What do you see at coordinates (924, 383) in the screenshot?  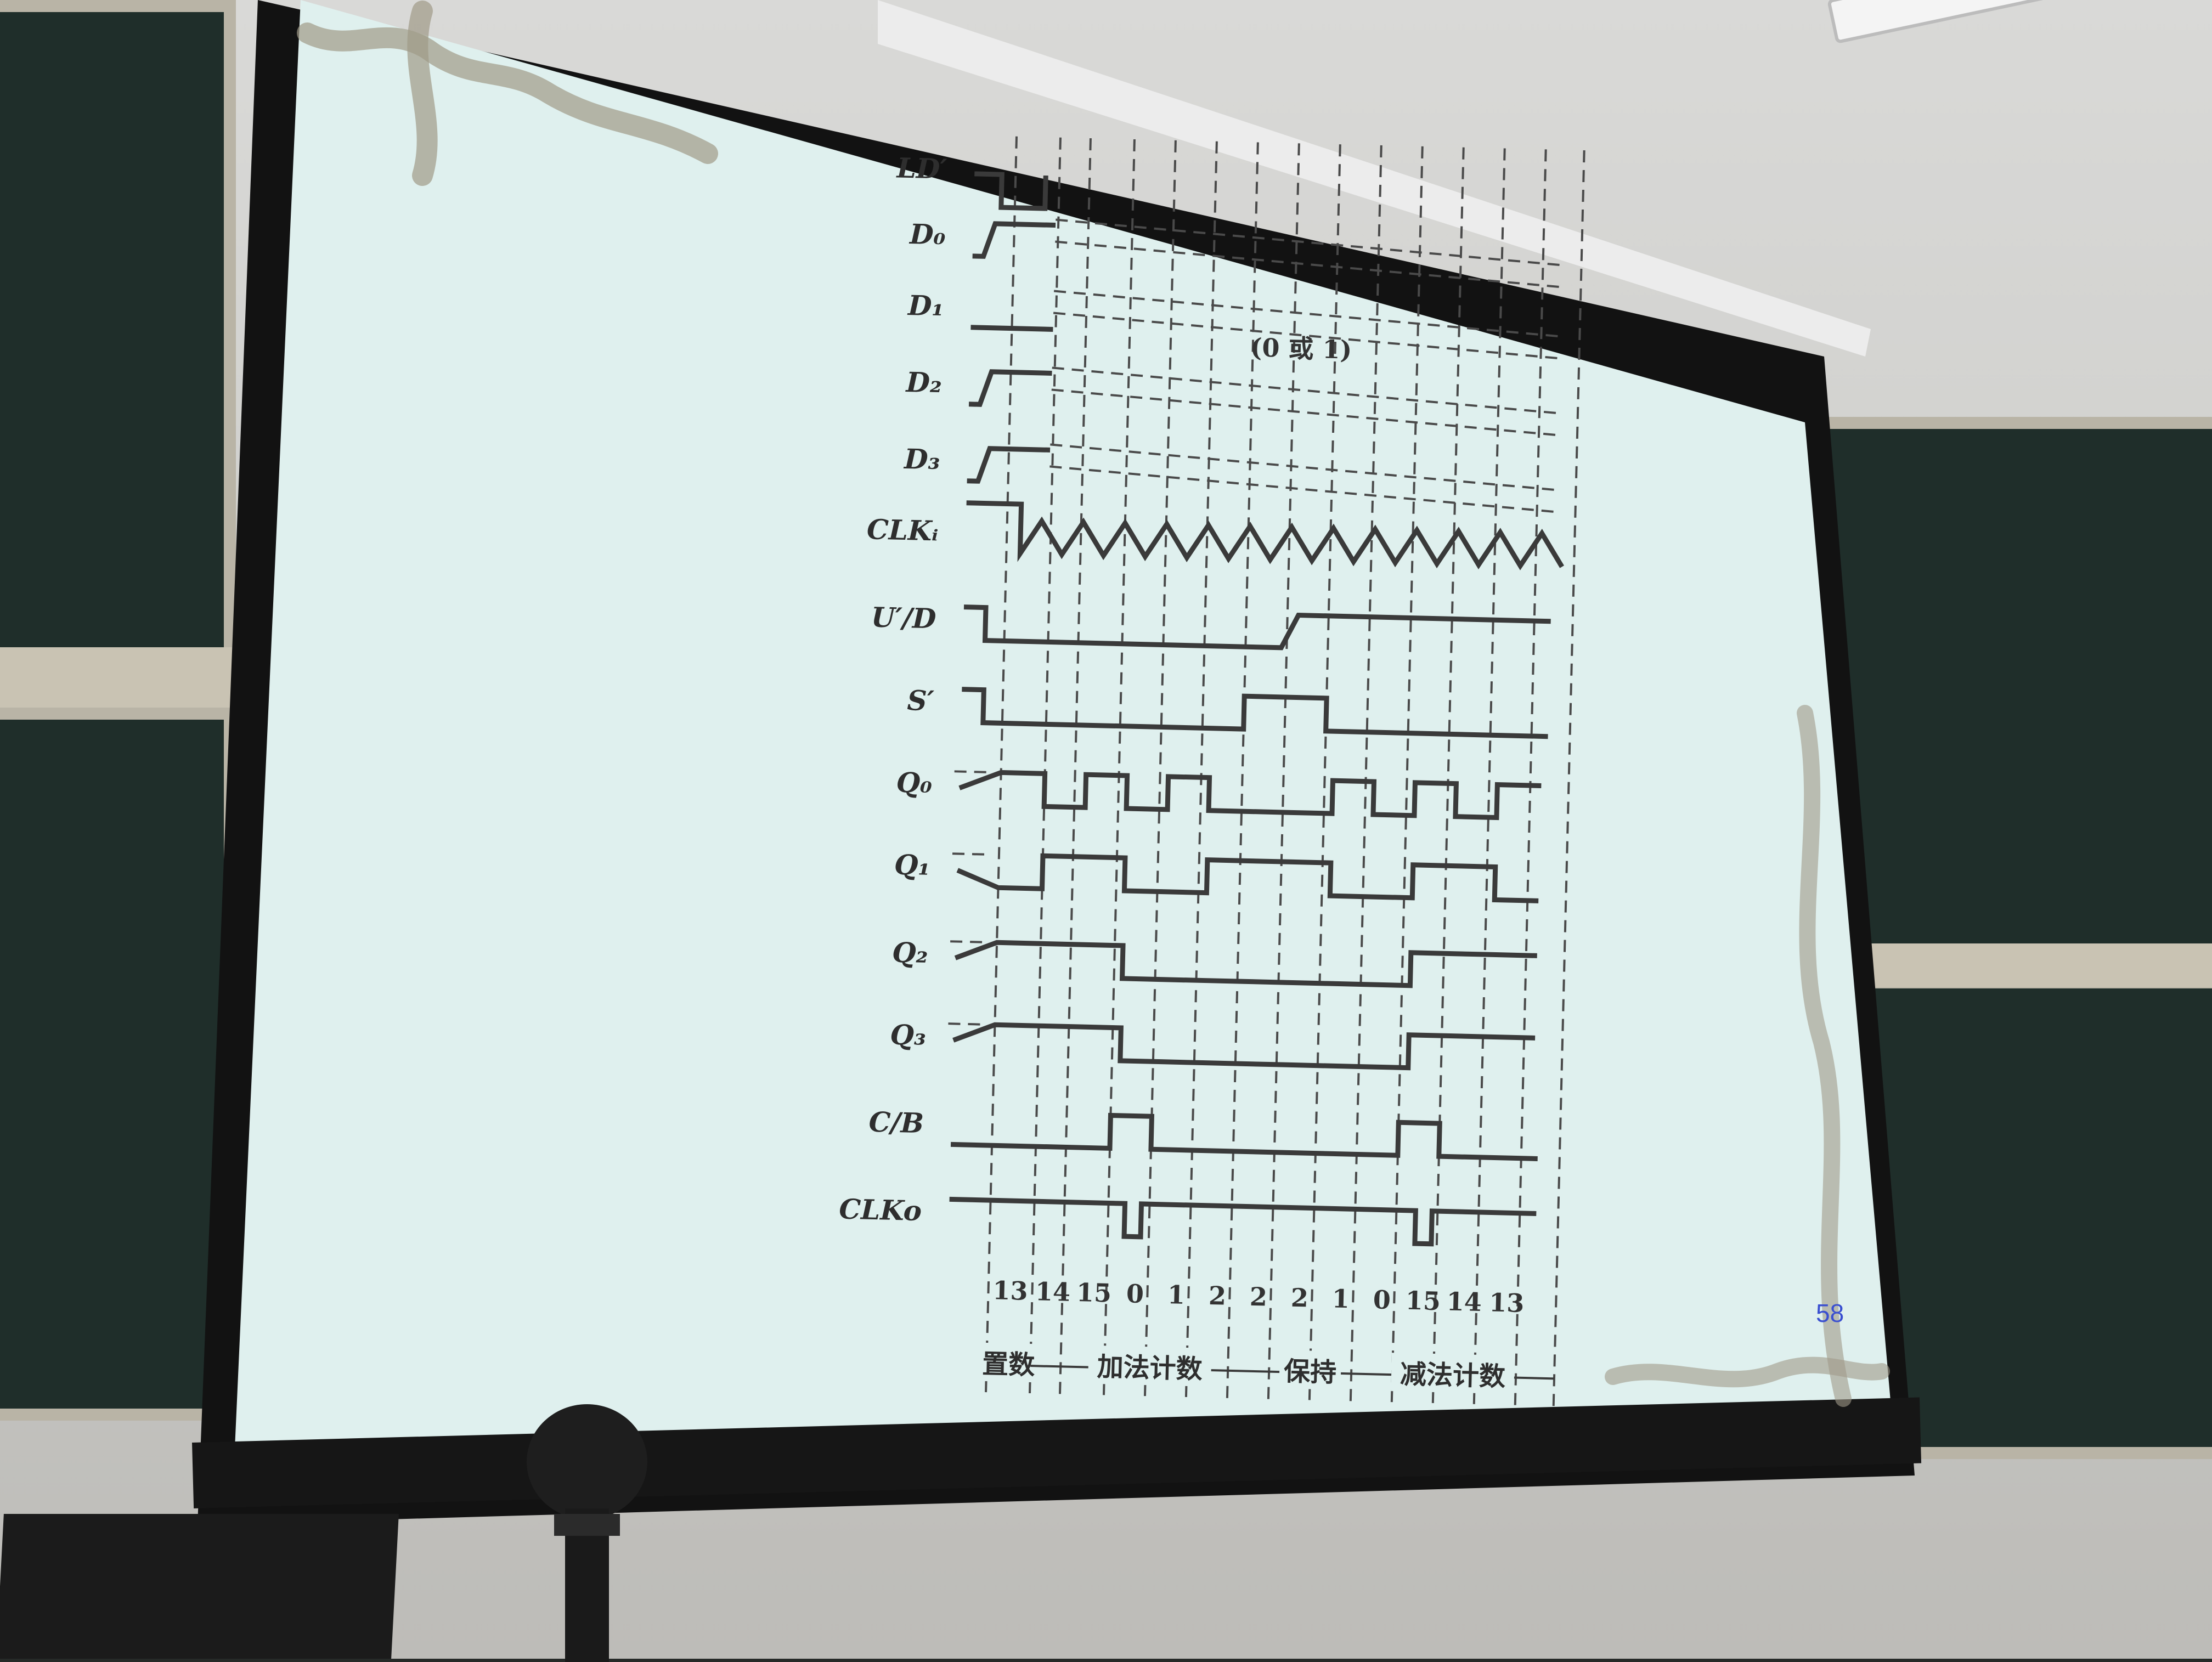 I see `signal-label-d2: D₂` at bounding box center [924, 383].